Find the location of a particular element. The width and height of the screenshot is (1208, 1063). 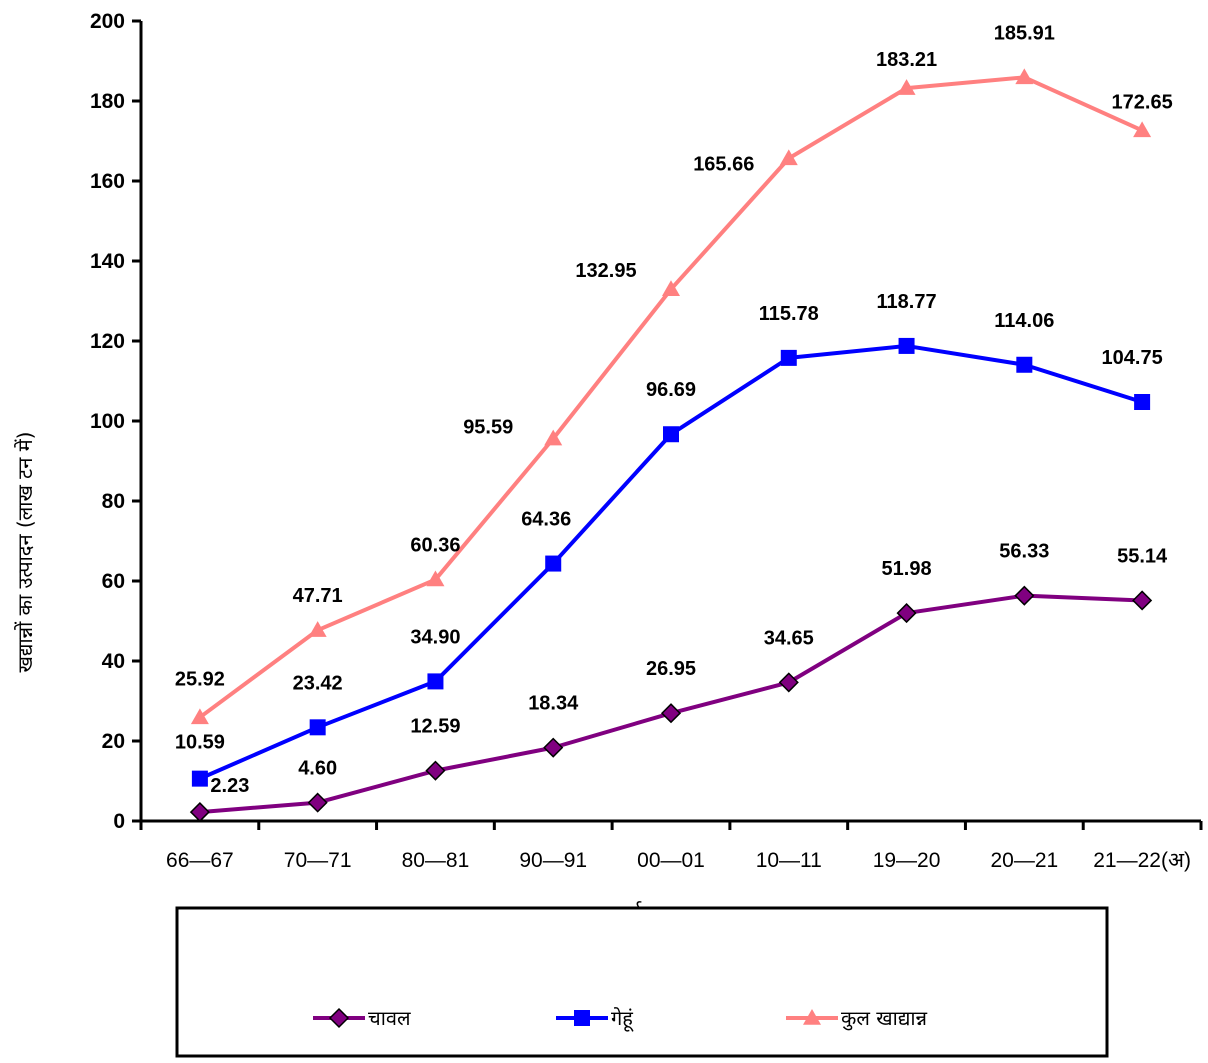

data-label: 18.34 is located at coordinates (553, 704).